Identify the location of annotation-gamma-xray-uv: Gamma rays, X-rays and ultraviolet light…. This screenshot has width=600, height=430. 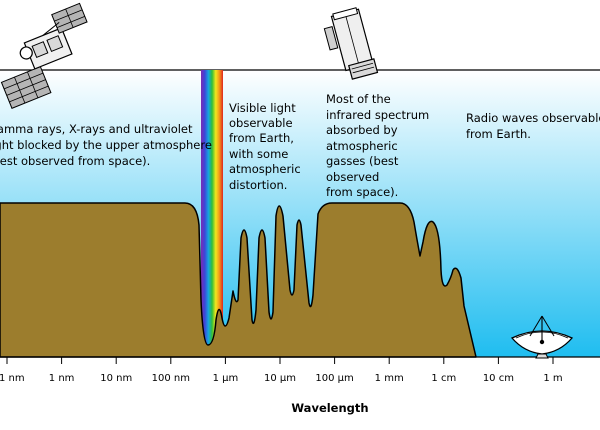
(108, 145).